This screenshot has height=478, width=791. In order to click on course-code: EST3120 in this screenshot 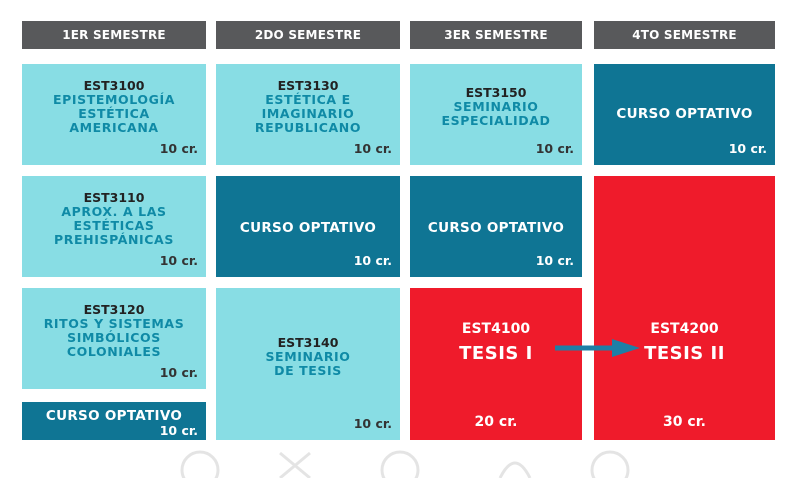, I will do `click(114, 309)`.